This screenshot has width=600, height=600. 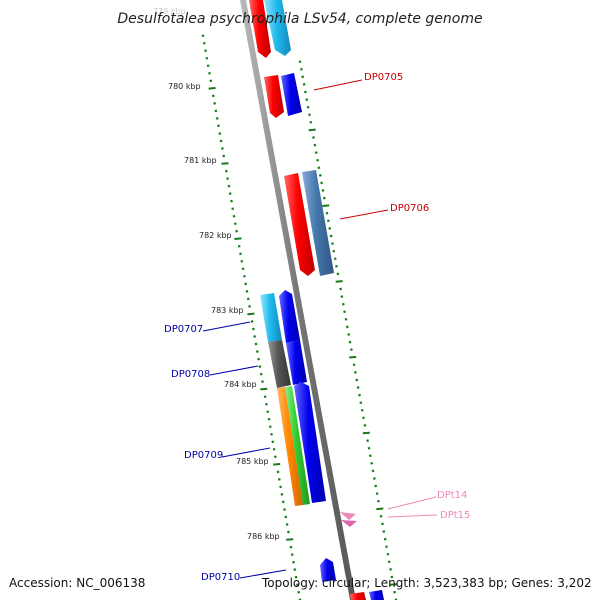 What do you see at coordinates (240, 384) in the screenshot?
I see `ruler-label-784: 784 kbp` at bounding box center [240, 384].